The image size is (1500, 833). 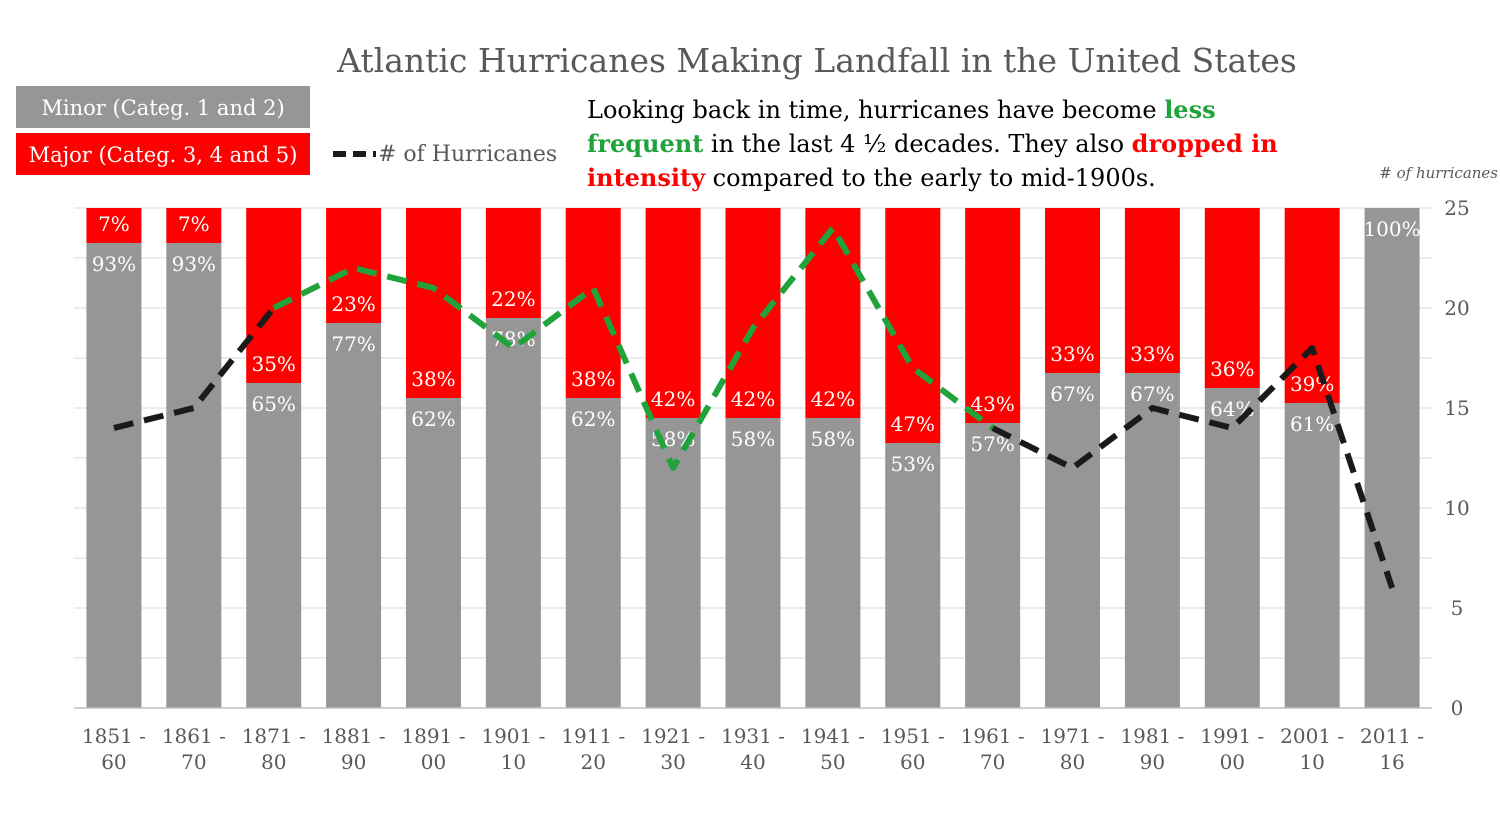 What do you see at coordinates (633, 348) in the screenshot?
I see `count-line-highlight` at bounding box center [633, 348].